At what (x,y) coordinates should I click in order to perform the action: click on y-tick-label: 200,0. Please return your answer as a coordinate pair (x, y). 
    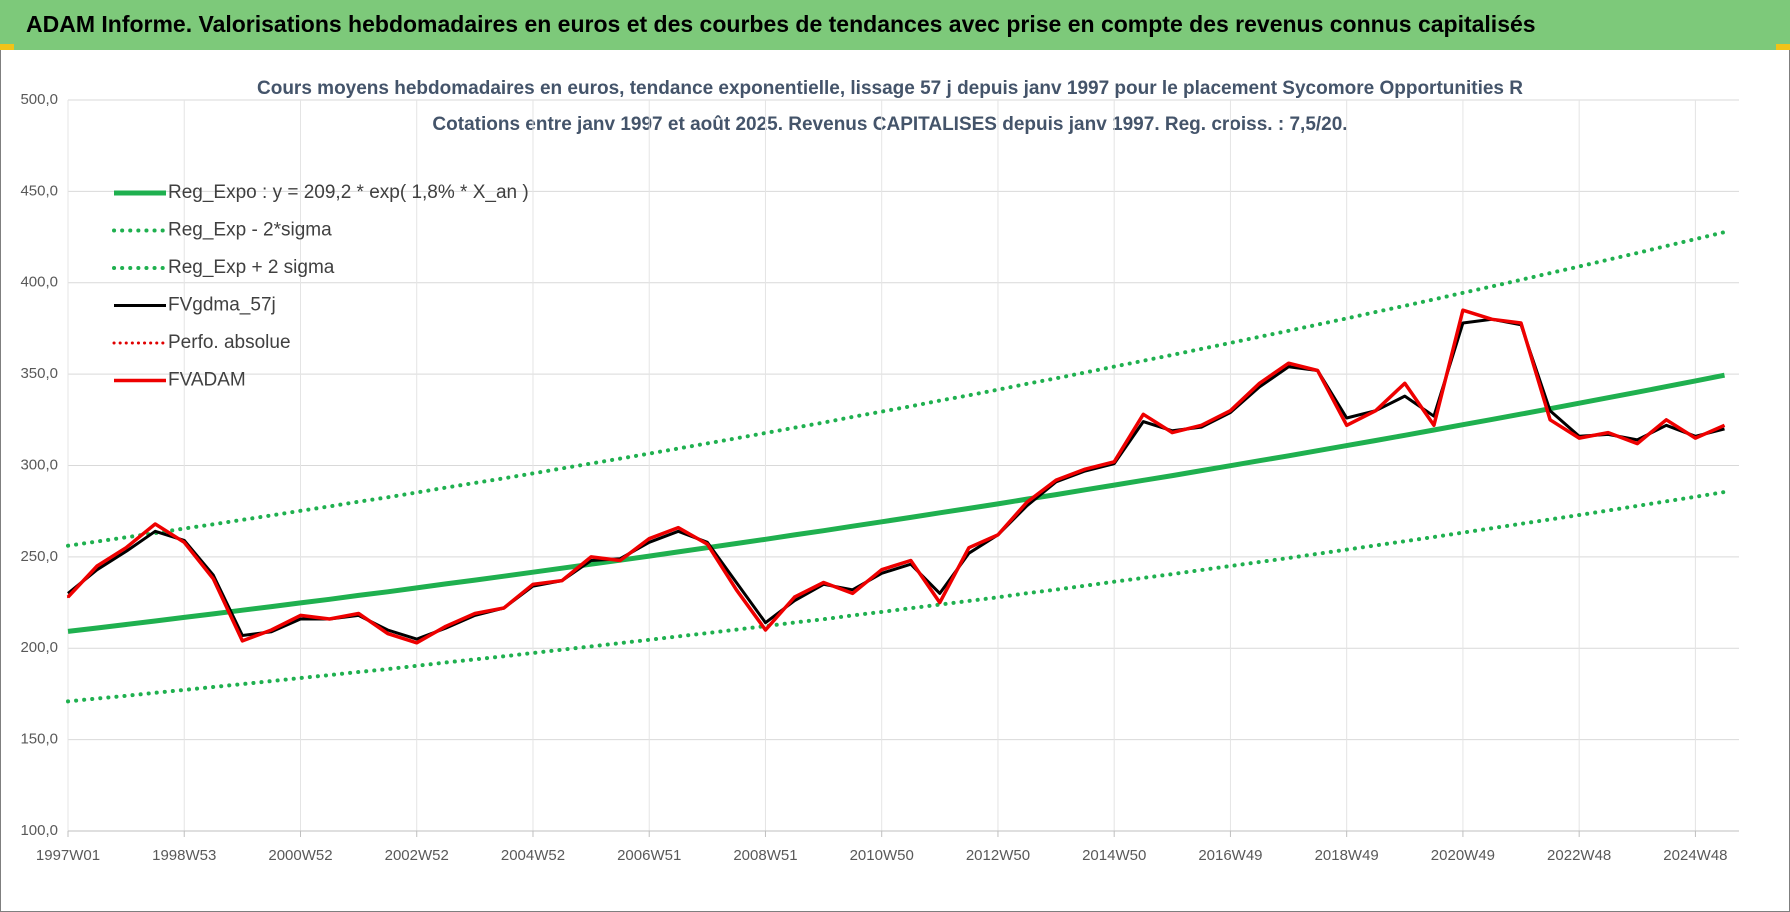
    Looking at the image, I should click on (39, 647).